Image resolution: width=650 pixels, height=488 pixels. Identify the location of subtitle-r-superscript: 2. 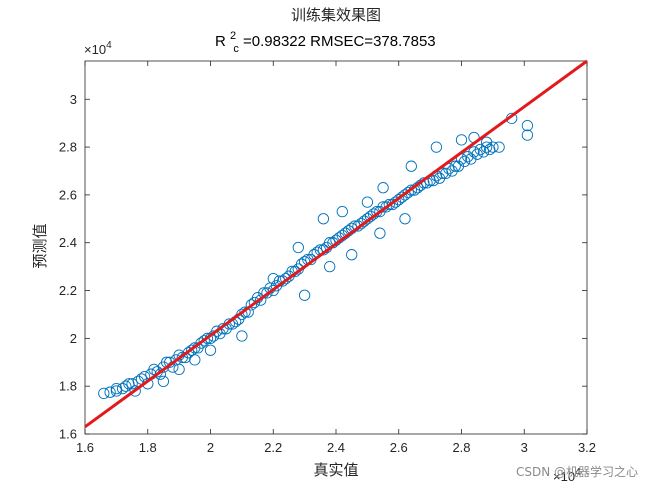
(233, 36).